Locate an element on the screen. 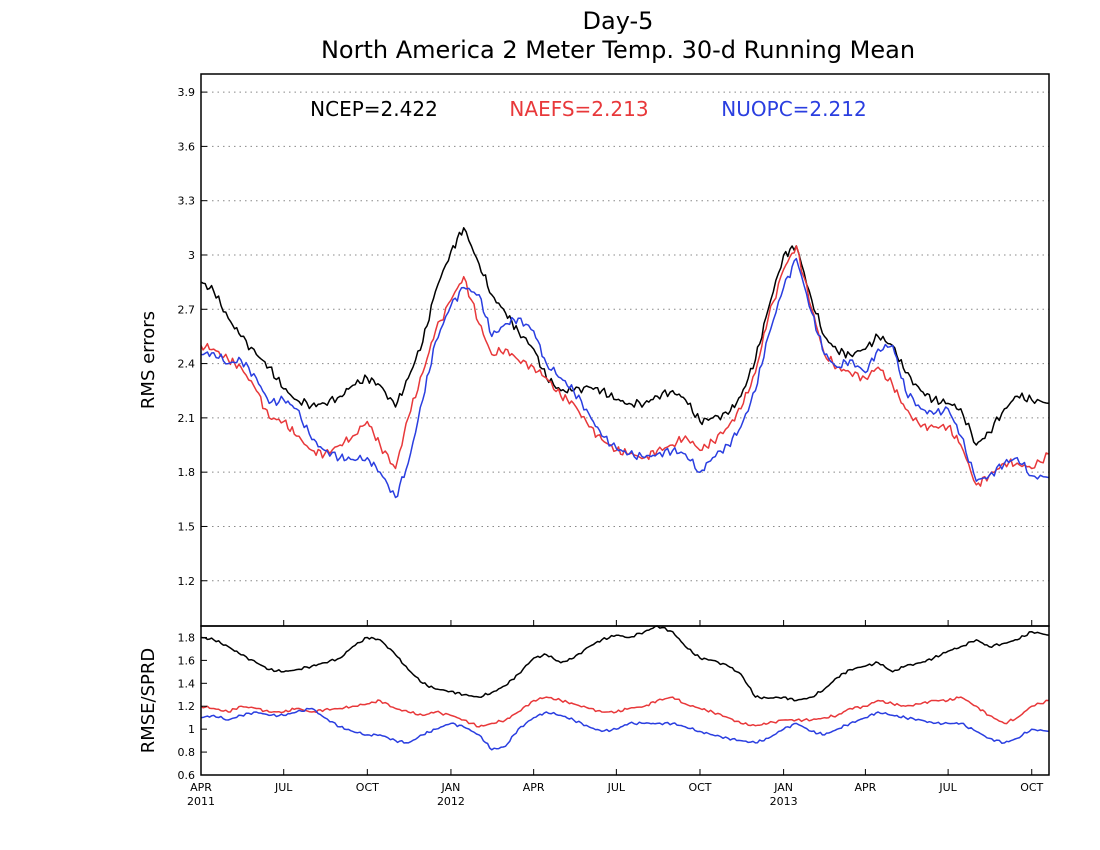 The width and height of the screenshot is (1100, 850). bottom-panel-series is located at coordinates (625, 688).